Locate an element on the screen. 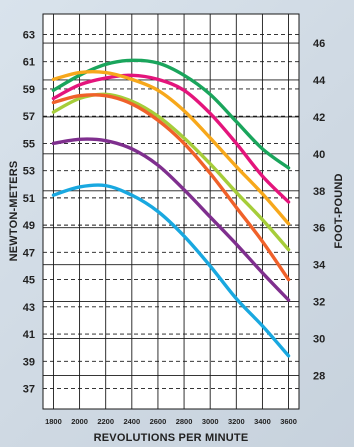 This screenshot has width=354, height=447. x-tick-label: 2200 is located at coordinates (105, 421).